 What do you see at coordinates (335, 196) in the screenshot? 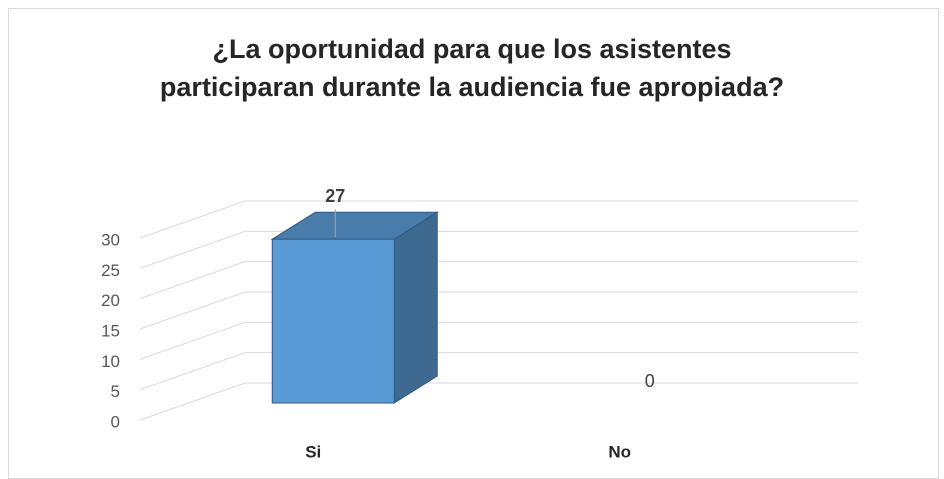
I see `data-label: 27` at bounding box center [335, 196].